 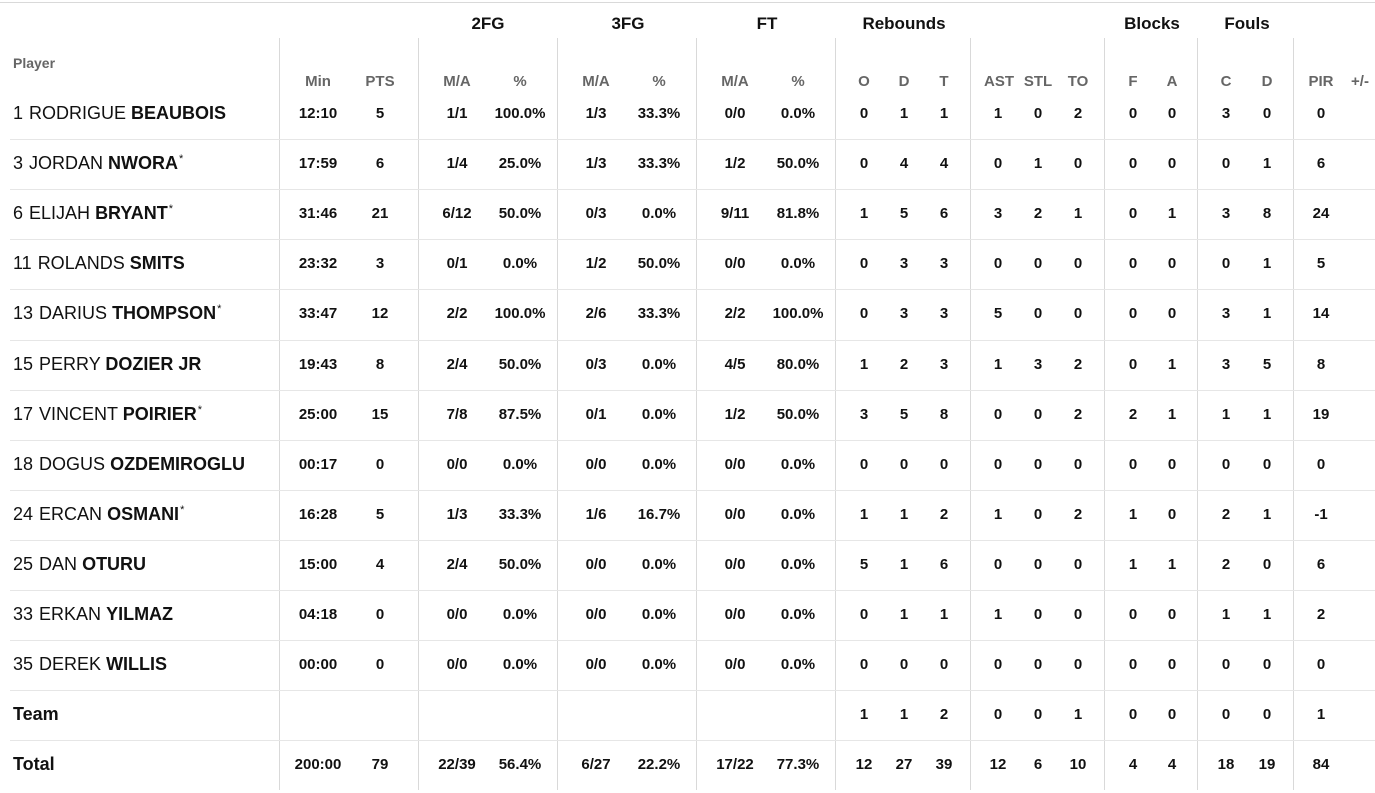 What do you see at coordinates (318, 514) in the screenshot?
I see `cell-min: 16:28` at bounding box center [318, 514].